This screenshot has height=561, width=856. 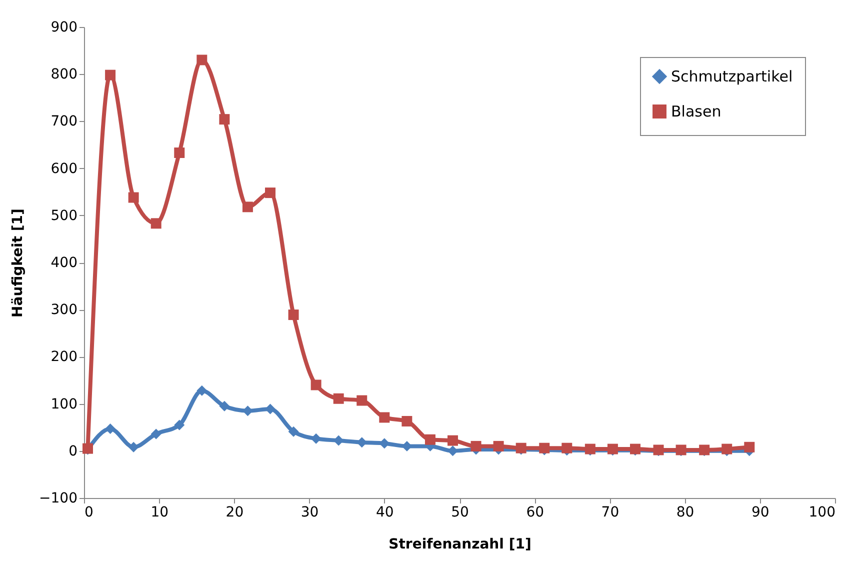 What do you see at coordinates (64, 263) in the screenshot?
I see `y-tick-label: 400` at bounding box center [64, 263].